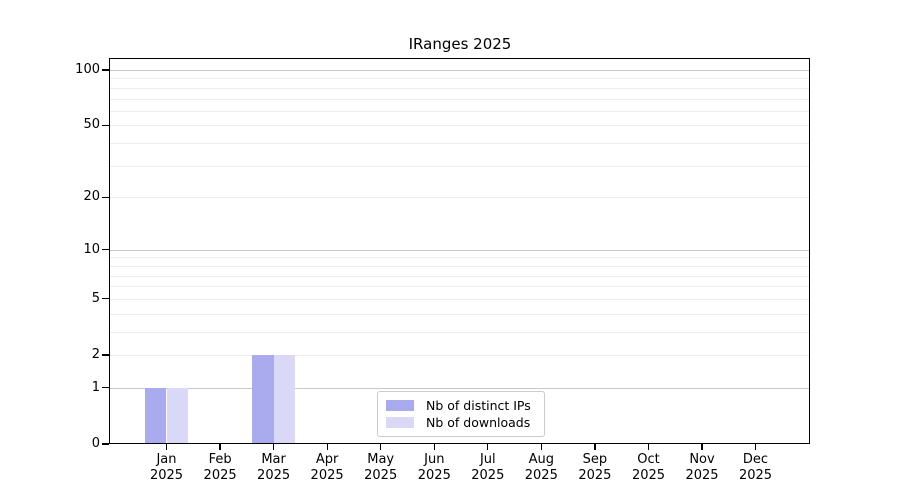  What do you see at coordinates (400, 423) in the screenshot?
I see `legend-swatch-downloads` at bounding box center [400, 423].